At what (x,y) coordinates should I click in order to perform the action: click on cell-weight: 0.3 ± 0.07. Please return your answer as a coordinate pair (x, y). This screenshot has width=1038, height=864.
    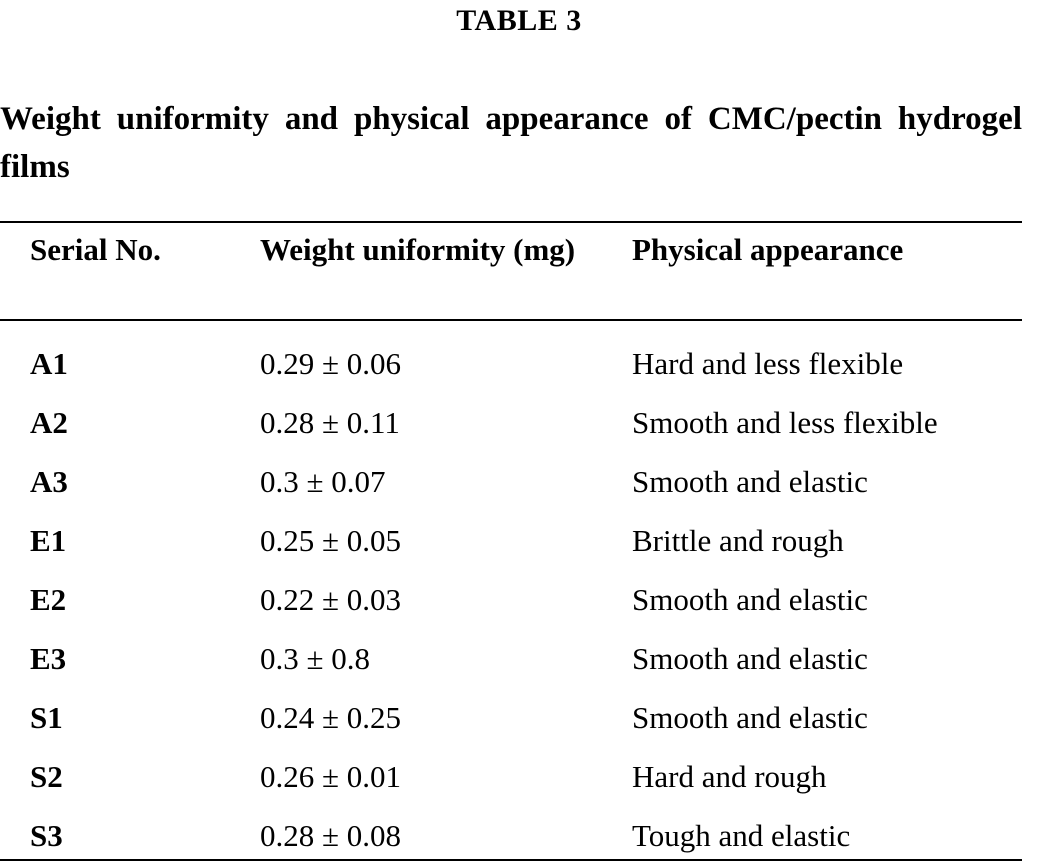
    Looking at the image, I should click on (323, 481).